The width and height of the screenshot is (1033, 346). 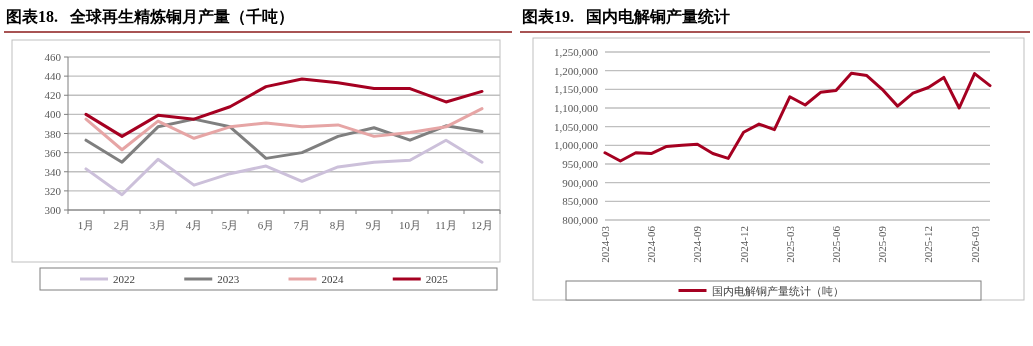 What do you see at coordinates (626, 16) in the screenshot?
I see `chart-title: 图表19. 国内电解铜产量统计` at bounding box center [626, 16].